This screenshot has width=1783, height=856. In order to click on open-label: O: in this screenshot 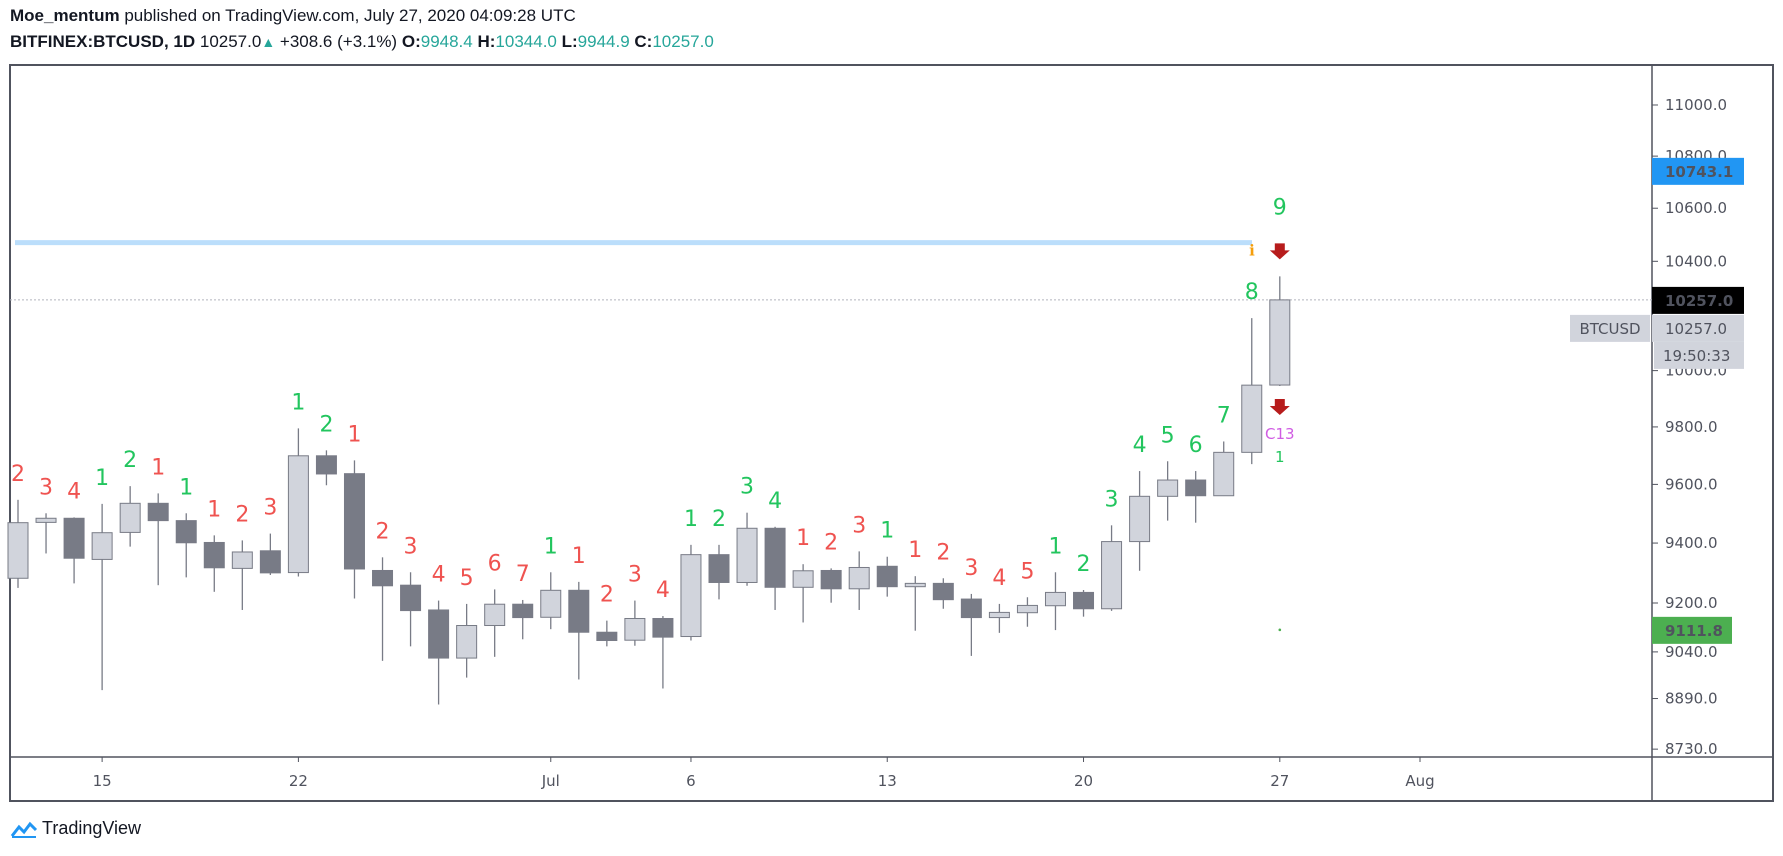, I will do `click(411, 41)`.